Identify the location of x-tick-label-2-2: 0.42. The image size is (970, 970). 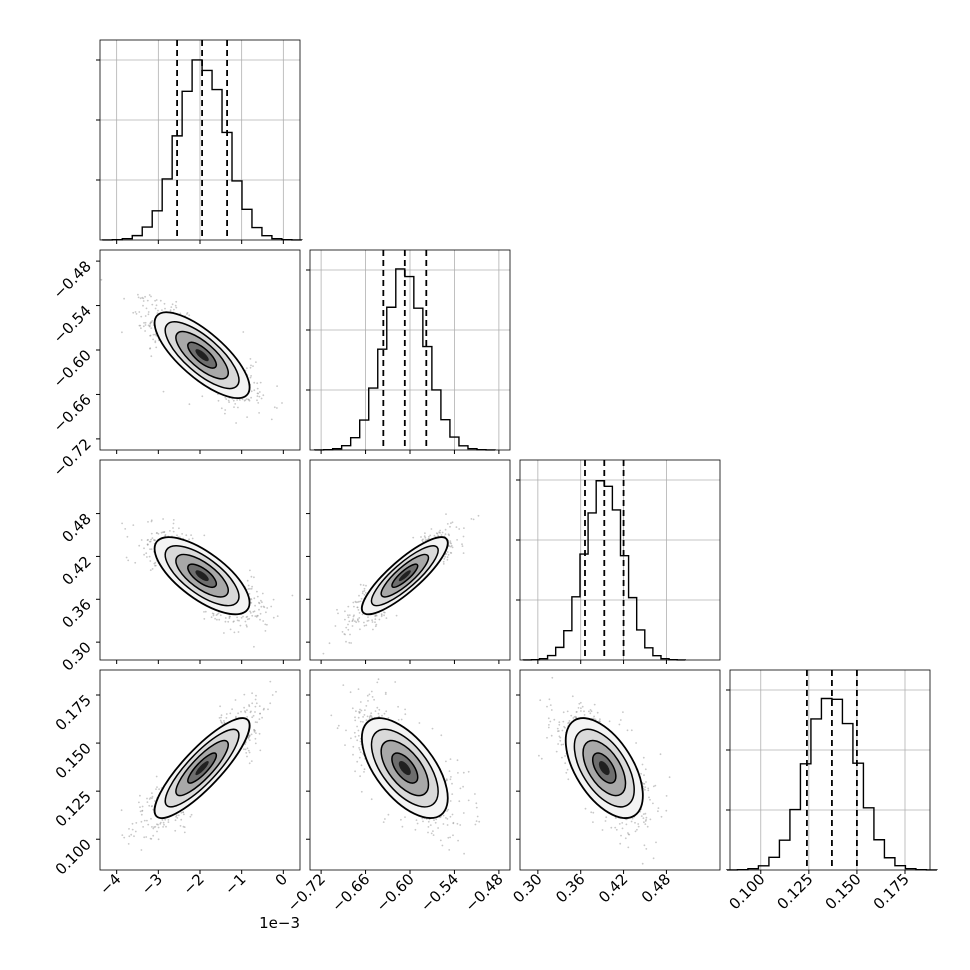
(613, 888).